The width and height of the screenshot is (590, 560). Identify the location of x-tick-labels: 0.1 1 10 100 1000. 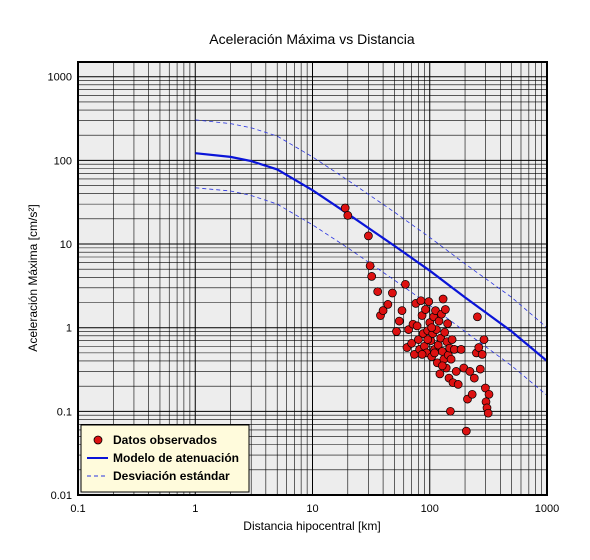
(314, 509).